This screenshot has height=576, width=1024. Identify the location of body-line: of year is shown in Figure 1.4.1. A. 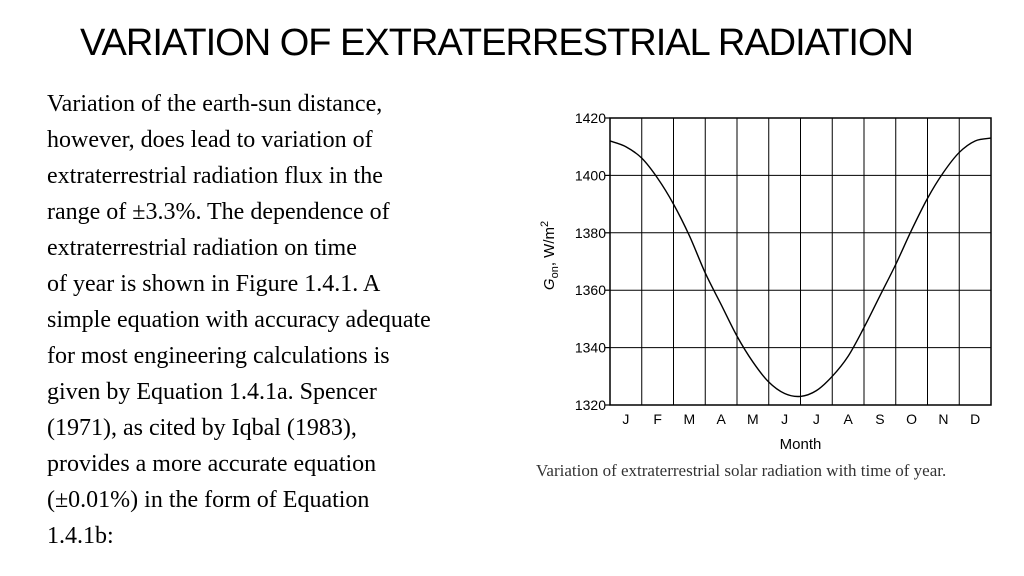
(214, 284).